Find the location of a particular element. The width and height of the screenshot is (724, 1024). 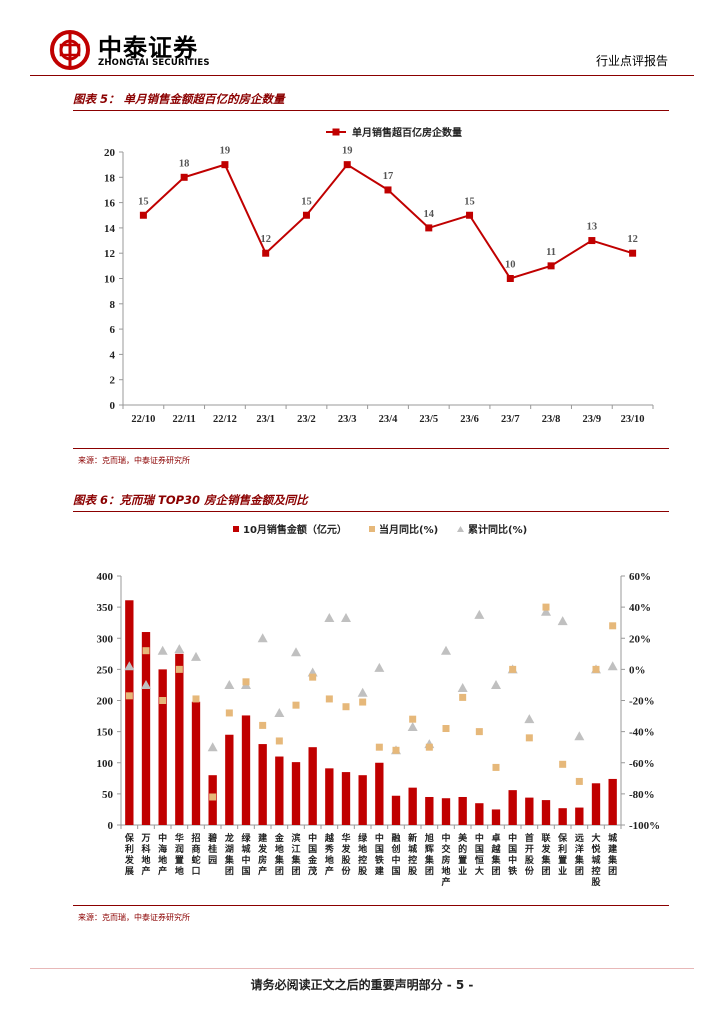

x-tick-label: 万科地产 is located at coordinates (145, 855).